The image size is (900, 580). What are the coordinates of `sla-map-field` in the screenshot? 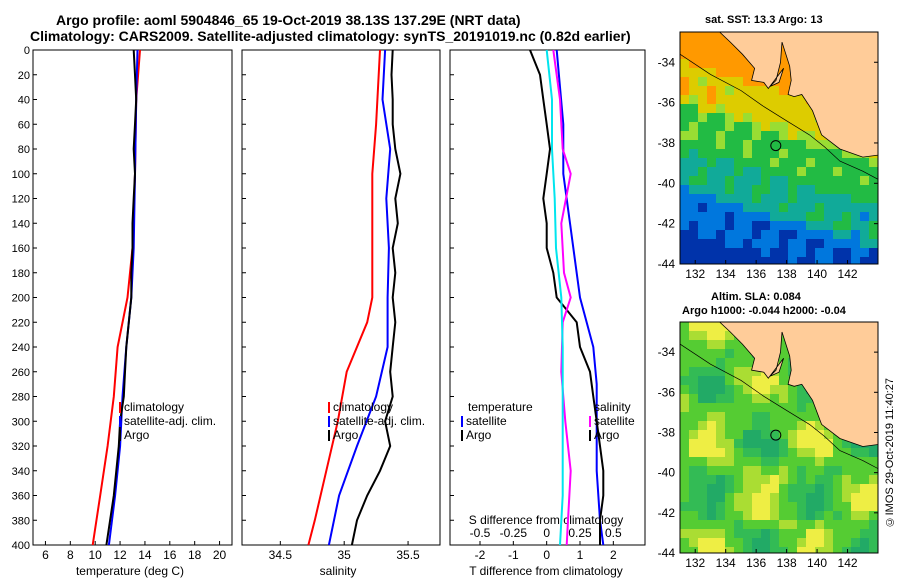 It's located at (779, 437).